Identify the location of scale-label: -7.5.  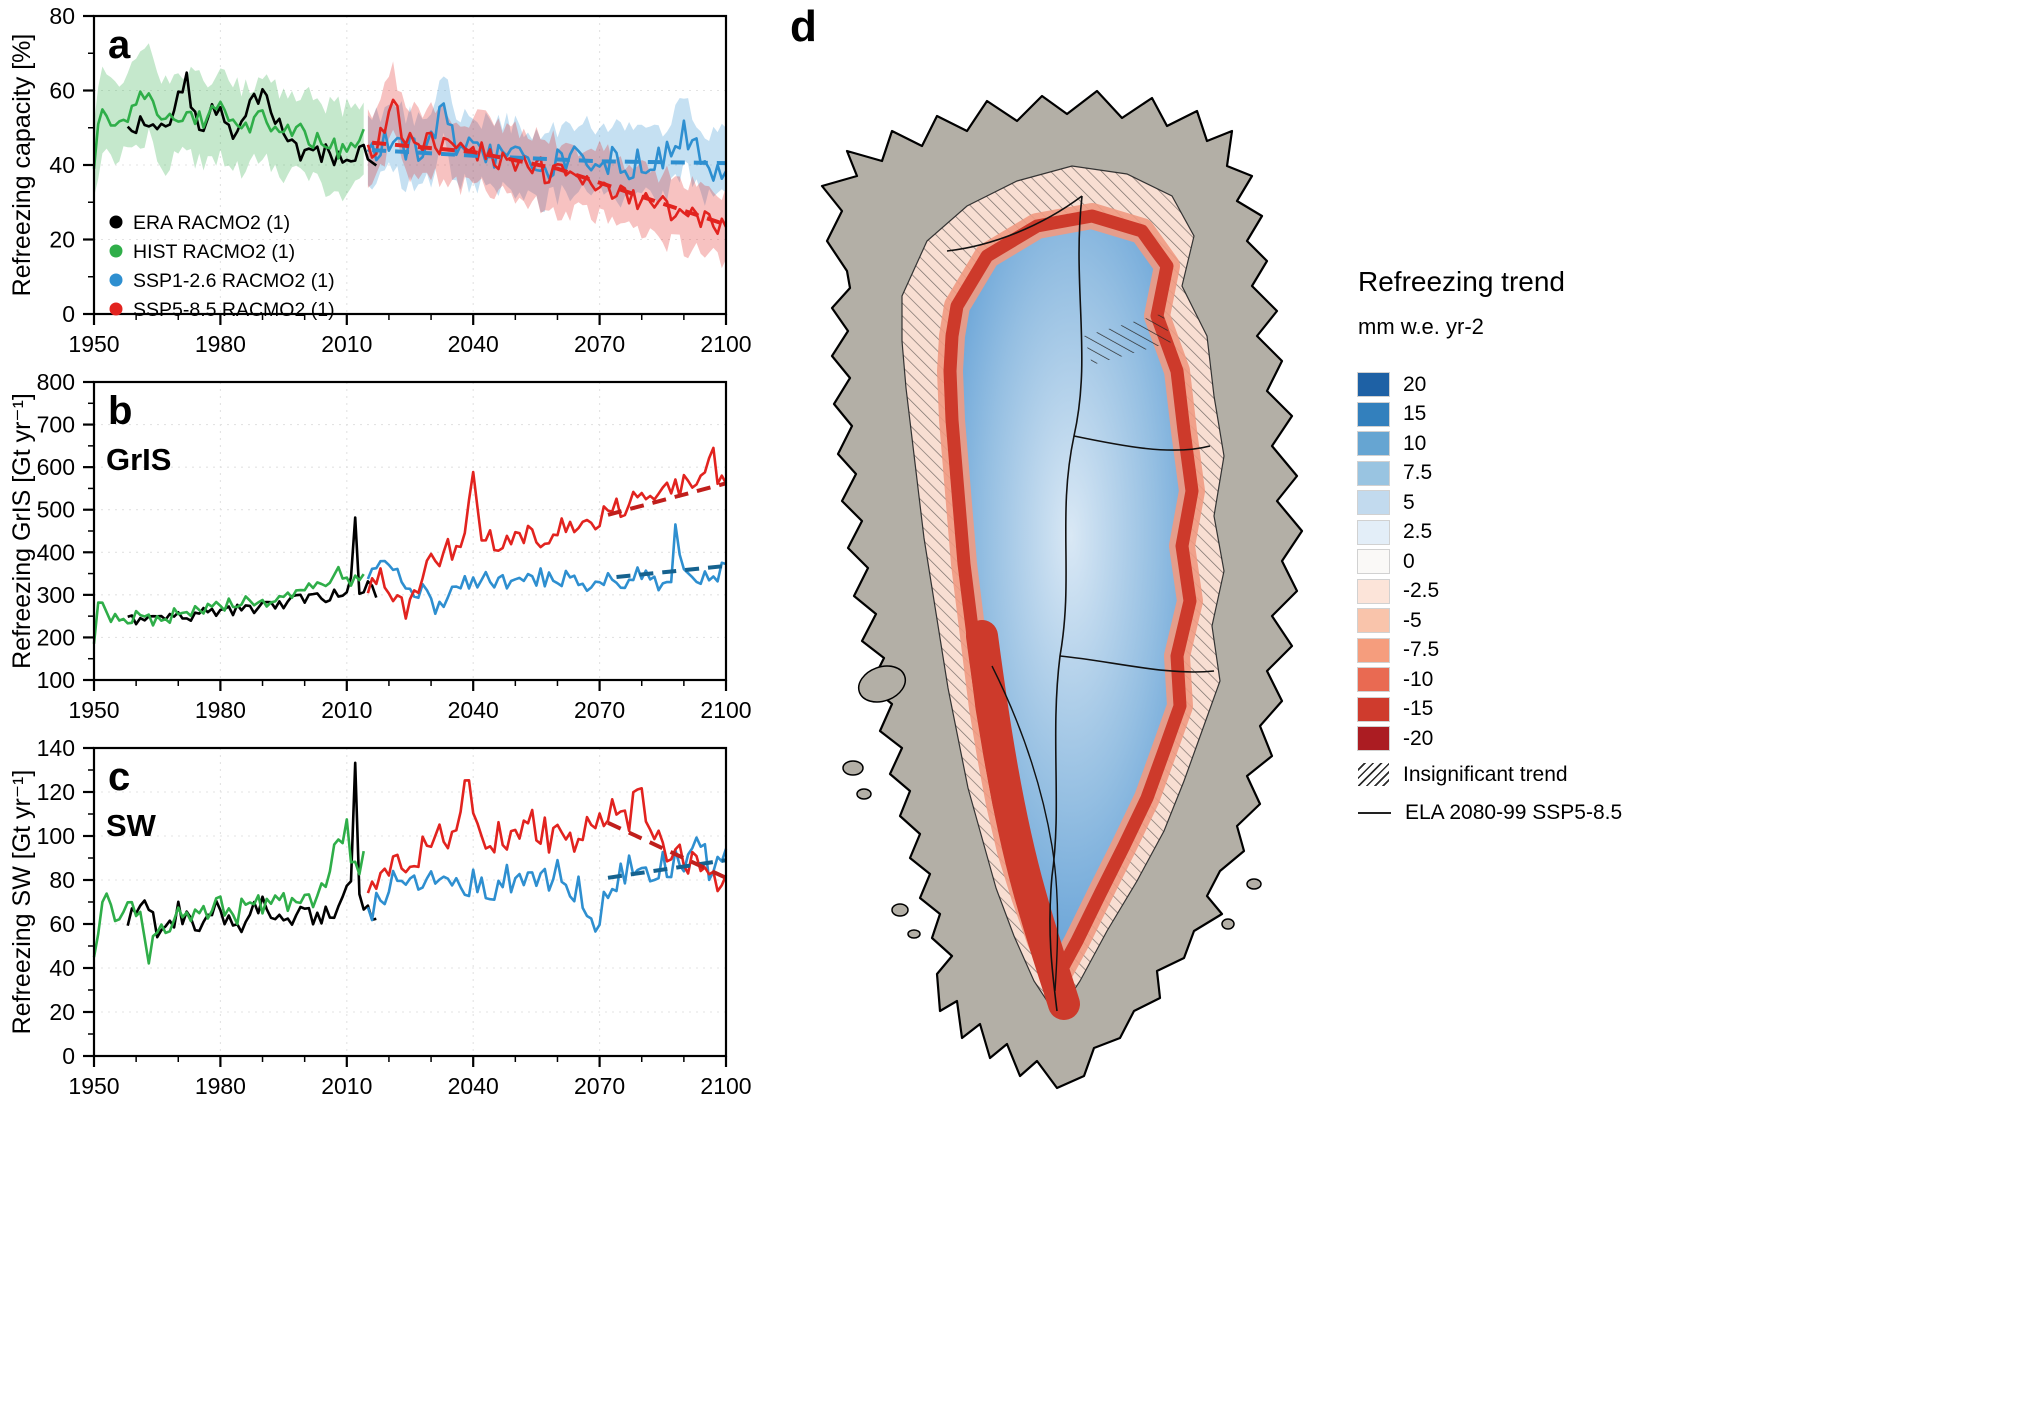
(1421, 650).